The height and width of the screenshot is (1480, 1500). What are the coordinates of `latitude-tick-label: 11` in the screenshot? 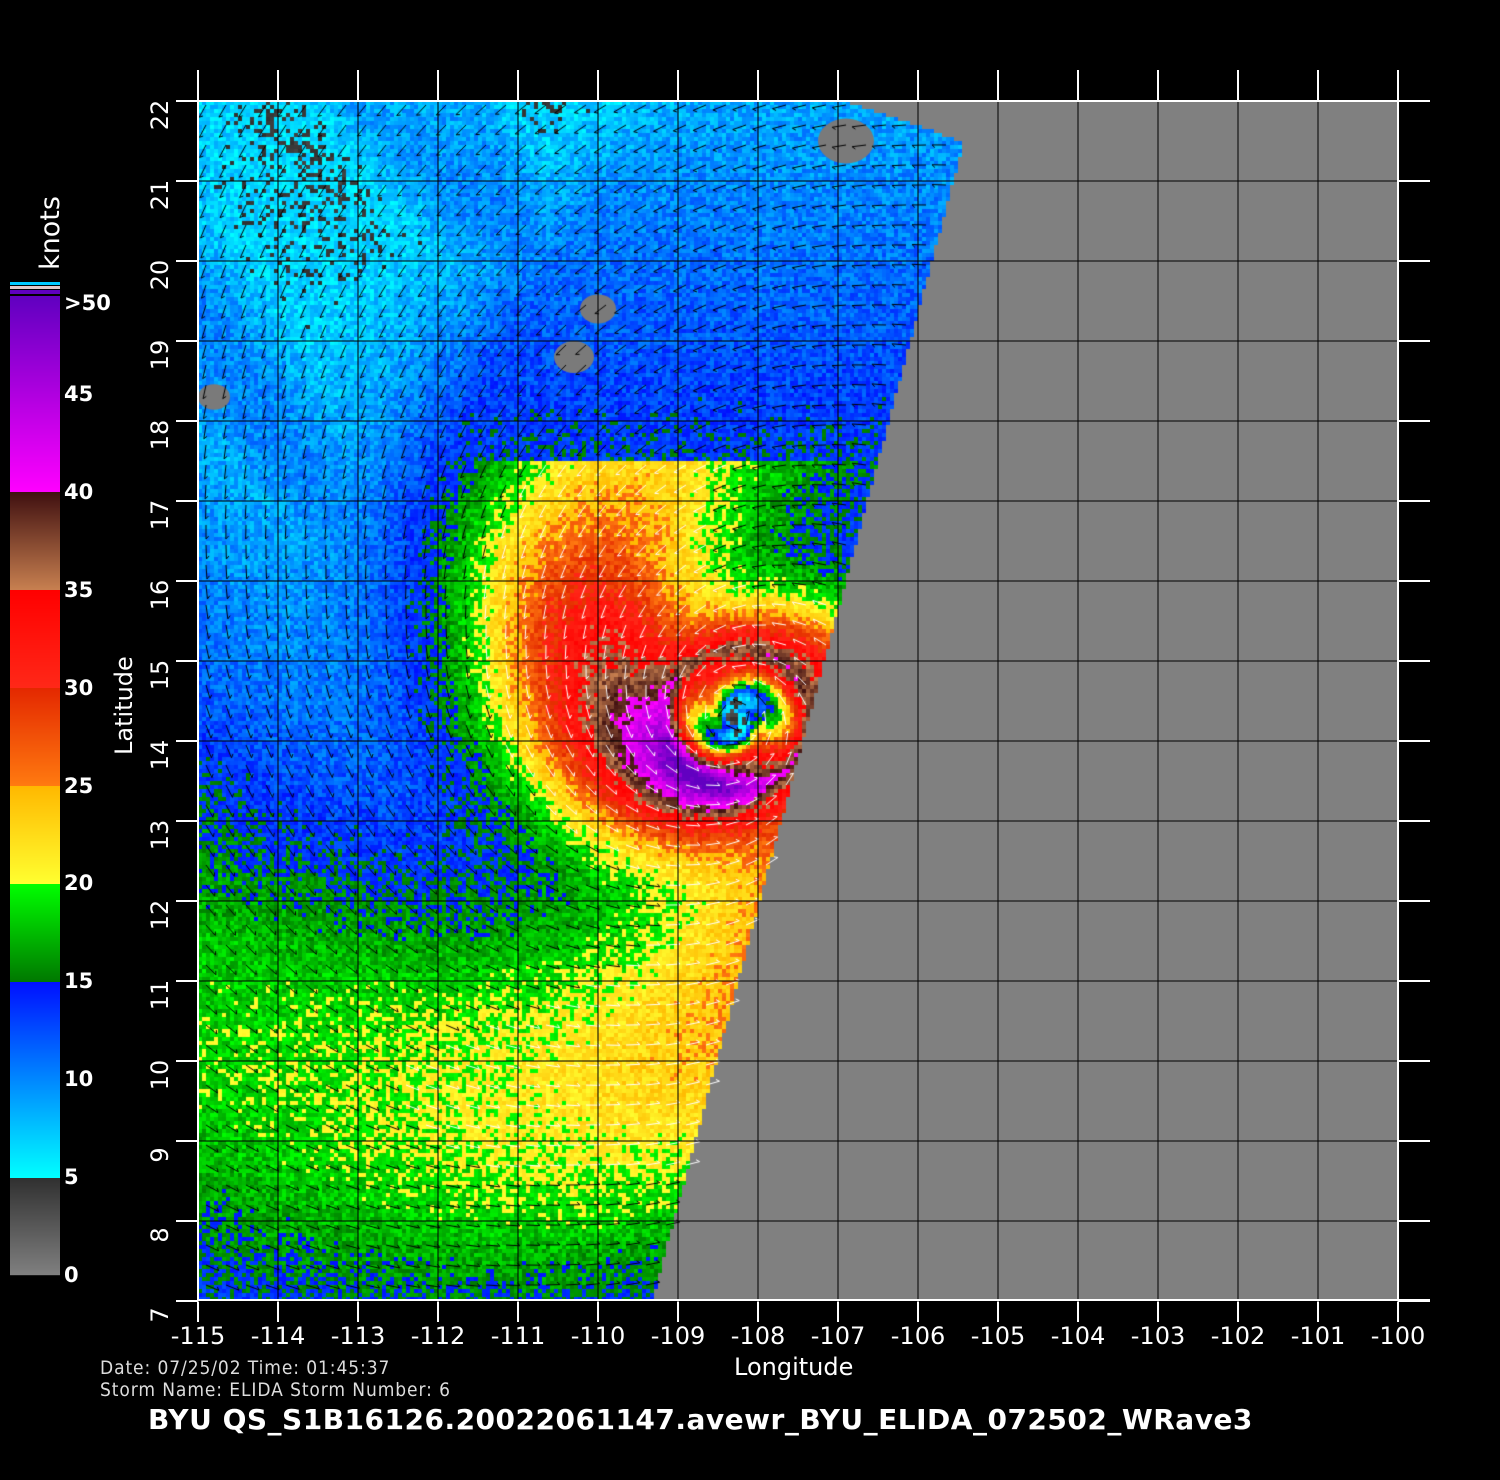 It's located at (160, 995).